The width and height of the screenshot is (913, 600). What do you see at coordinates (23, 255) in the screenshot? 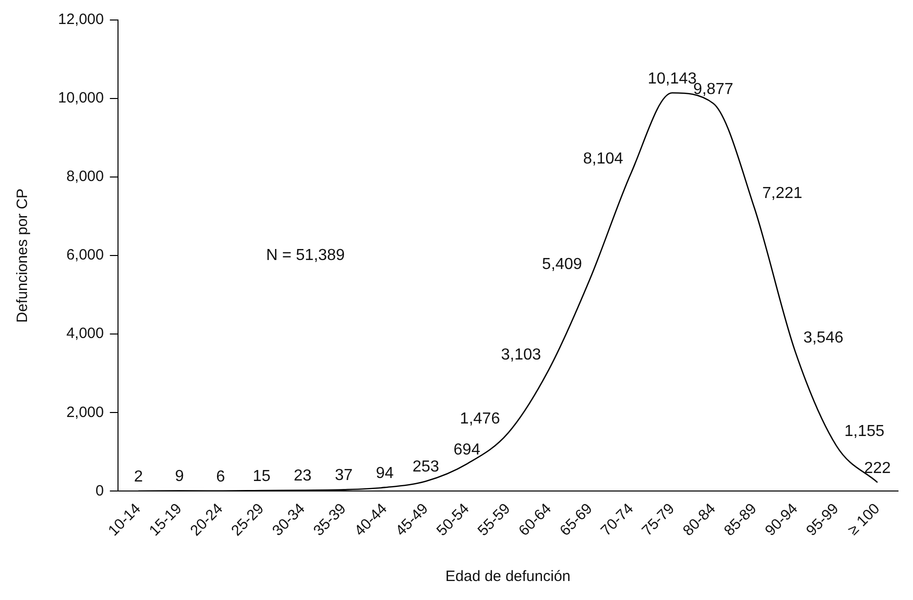
I see `y-axis-title: Defunciones por CP` at bounding box center [23, 255].